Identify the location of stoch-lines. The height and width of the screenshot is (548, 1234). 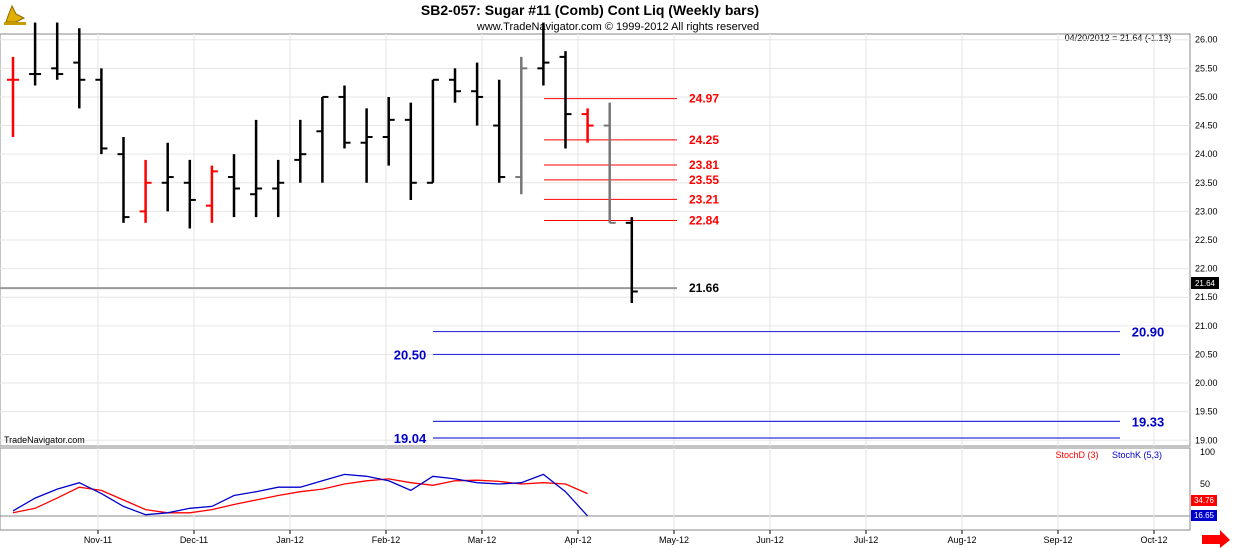
(300, 495).